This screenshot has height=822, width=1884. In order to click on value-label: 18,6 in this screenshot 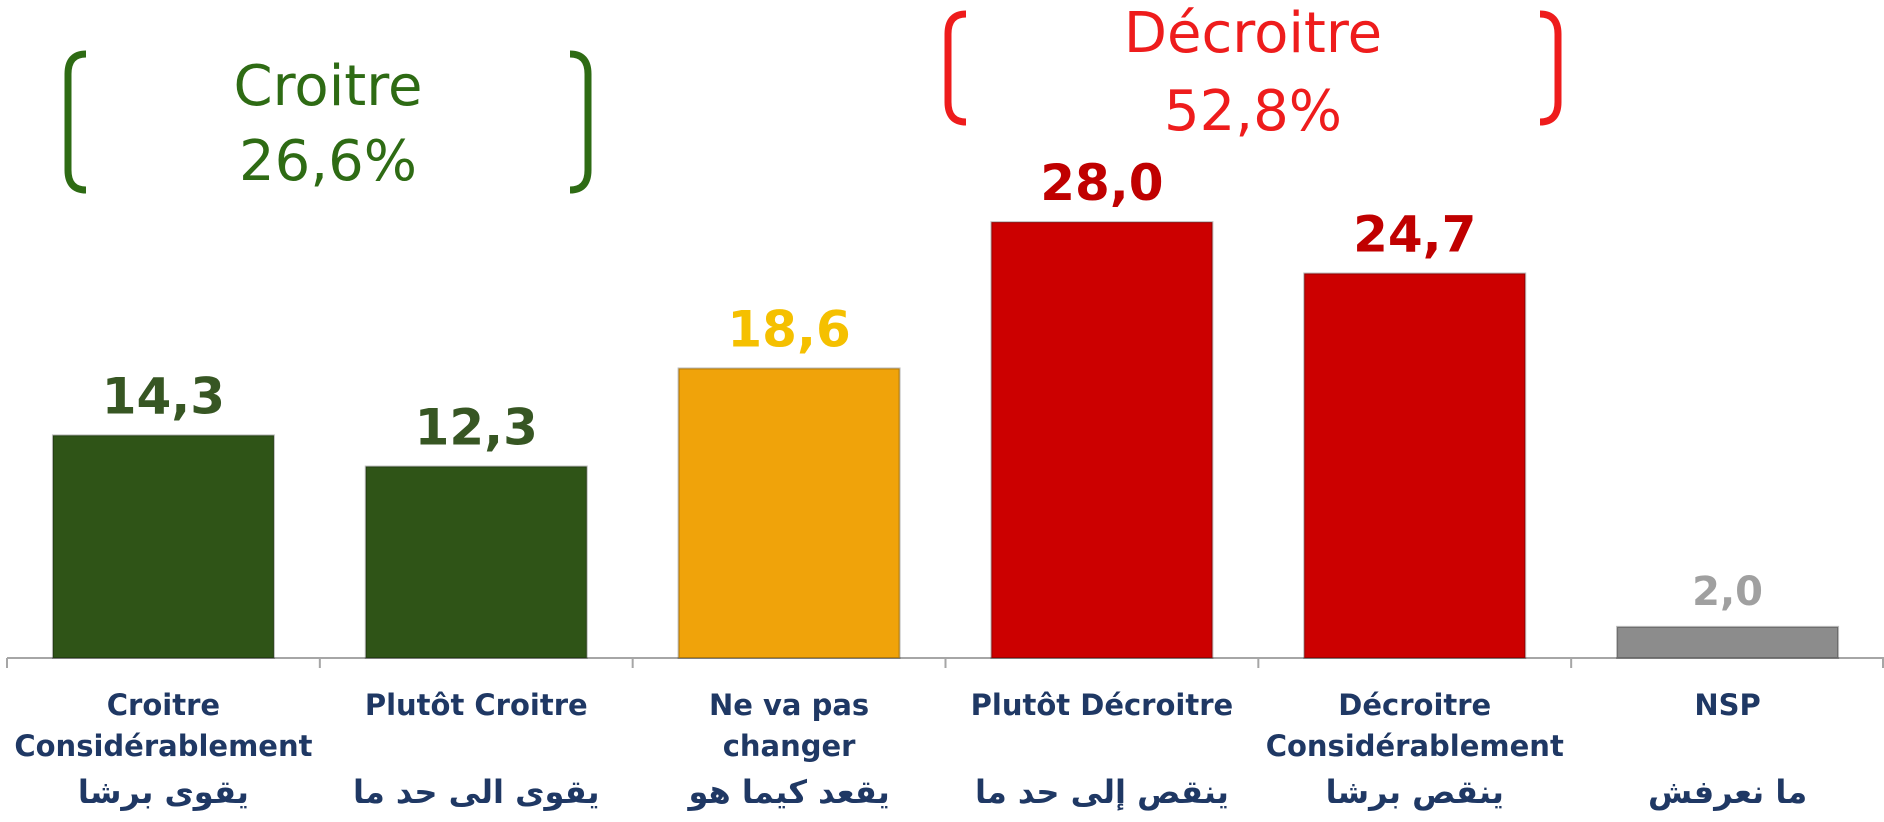, I will do `click(788, 329)`.